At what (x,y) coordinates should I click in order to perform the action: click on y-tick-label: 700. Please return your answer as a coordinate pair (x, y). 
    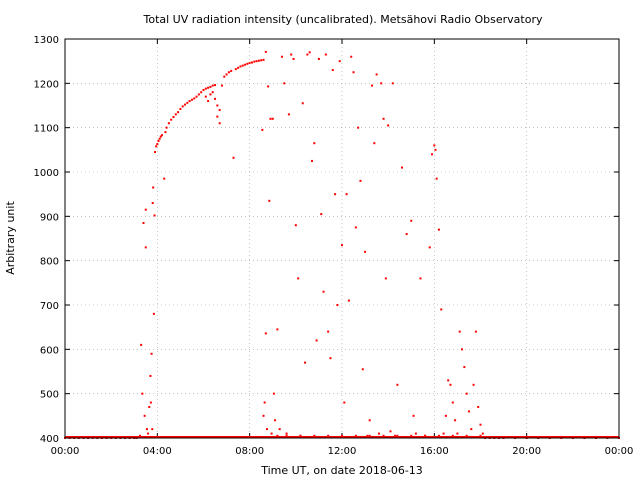
    Looking at the image, I should click on (49, 306).